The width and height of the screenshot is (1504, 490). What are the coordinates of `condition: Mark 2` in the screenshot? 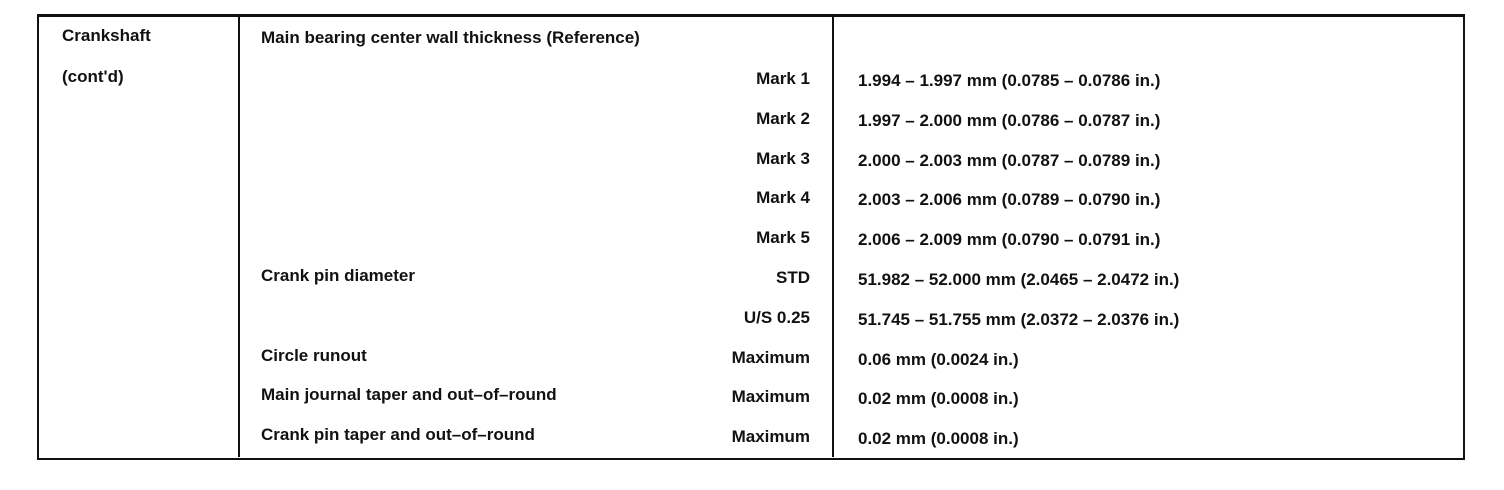 It's located at (783, 118).